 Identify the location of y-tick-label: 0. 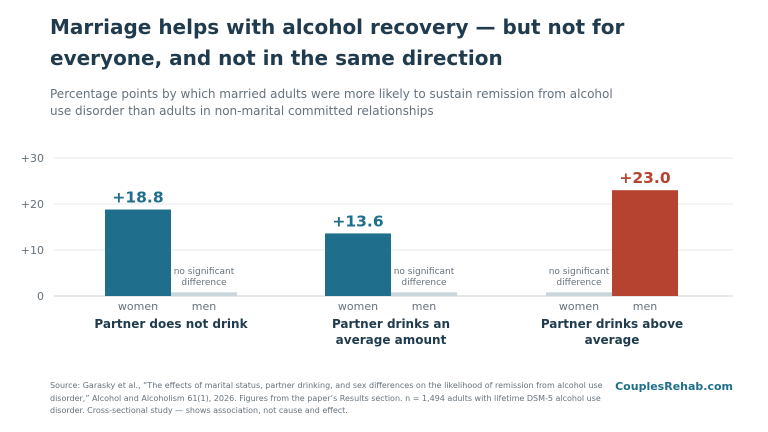
(40, 296).